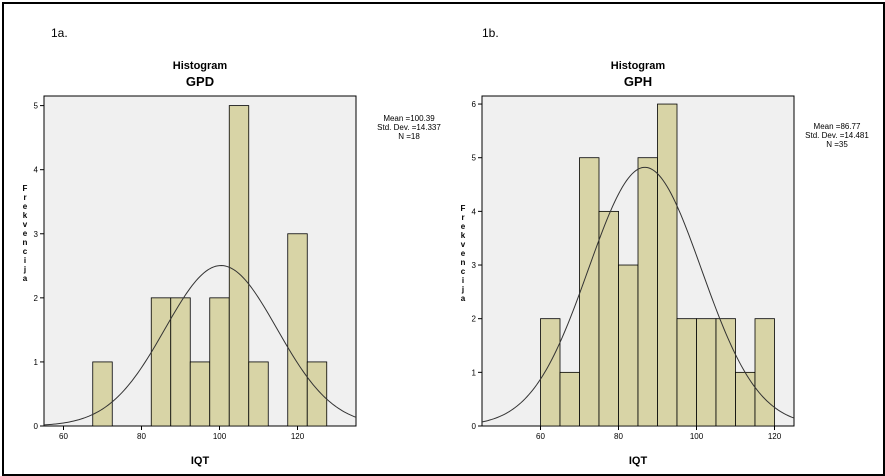 The width and height of the screenshot is (885, 476). Describe the element at coordinates (25, 233) in the screenshot. I see `y-axis-label-gpd: F r e k v e n c i j a` at that location.